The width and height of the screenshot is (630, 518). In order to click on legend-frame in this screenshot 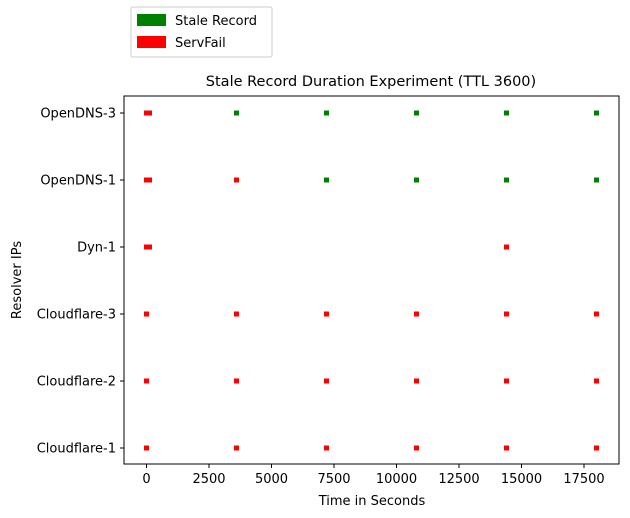, I will do `click(201, 32)`.